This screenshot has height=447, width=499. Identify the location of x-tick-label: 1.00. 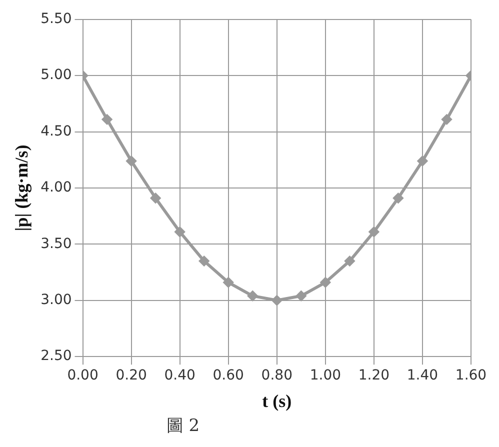
(325, 376).